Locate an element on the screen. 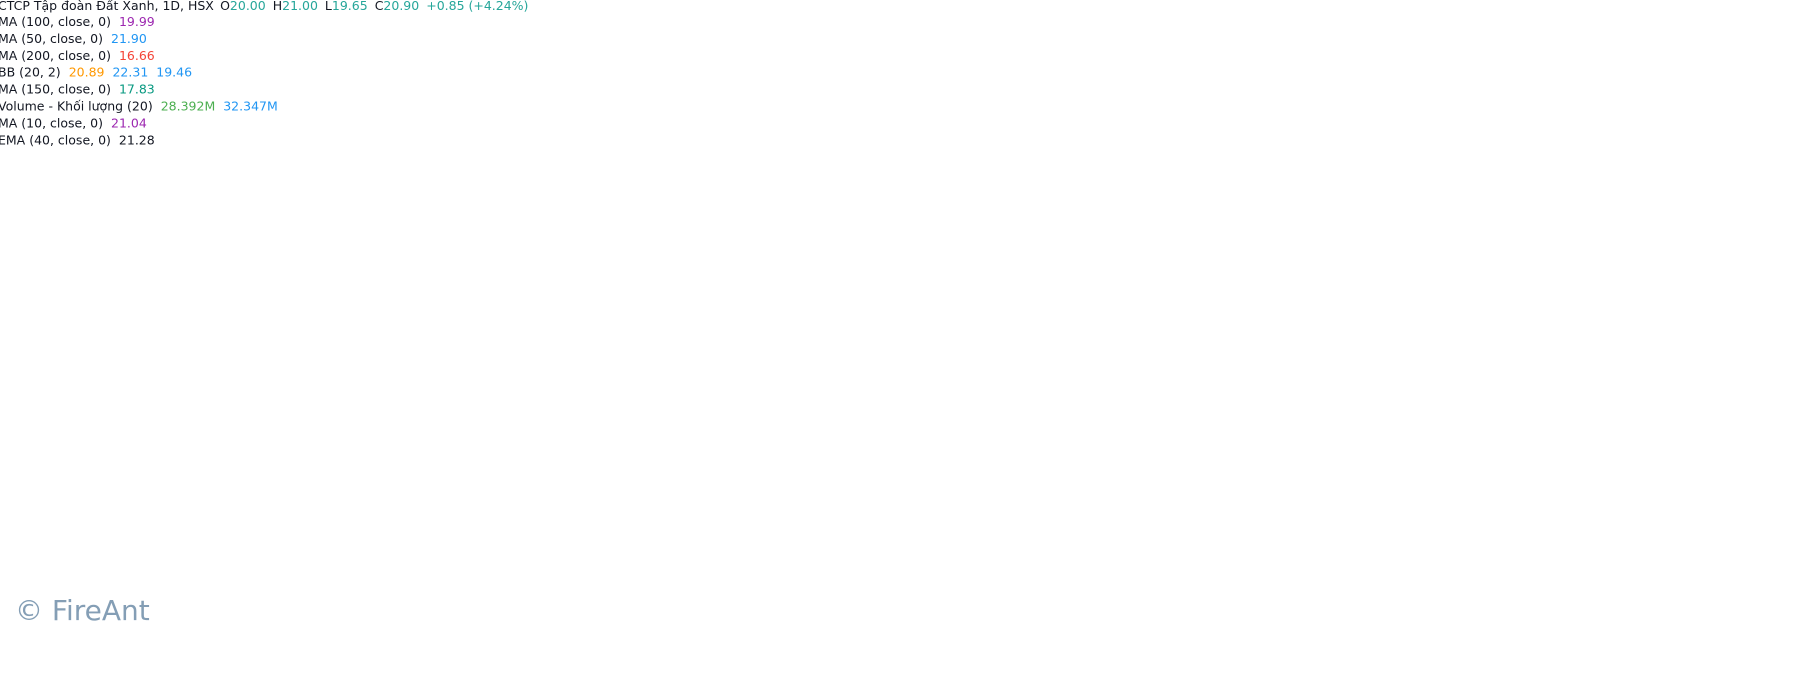 Image resolution: width=1807 pixels, height=692 pixels. legend-text: Volume - Khối lượng (20) is located at coordinates (76, 105).